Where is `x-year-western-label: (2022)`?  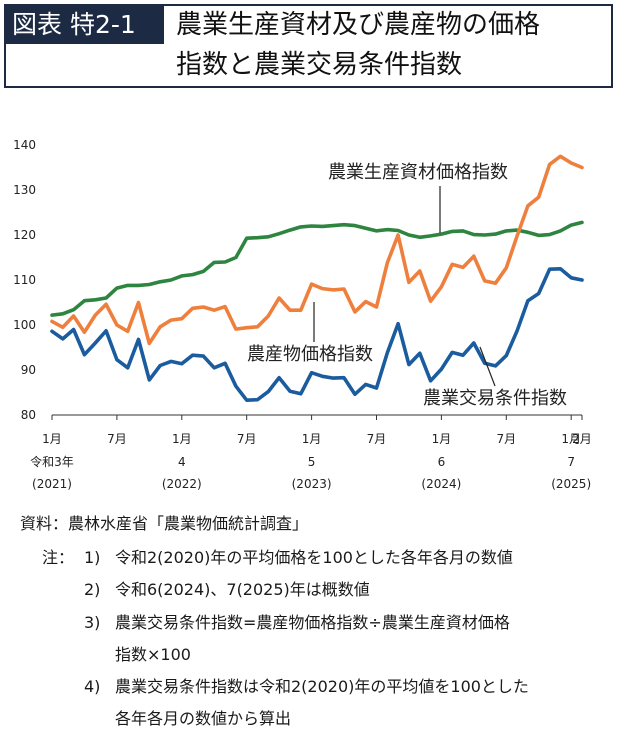 x-year-western-label: (2022) is located at coordinates (182, 484).